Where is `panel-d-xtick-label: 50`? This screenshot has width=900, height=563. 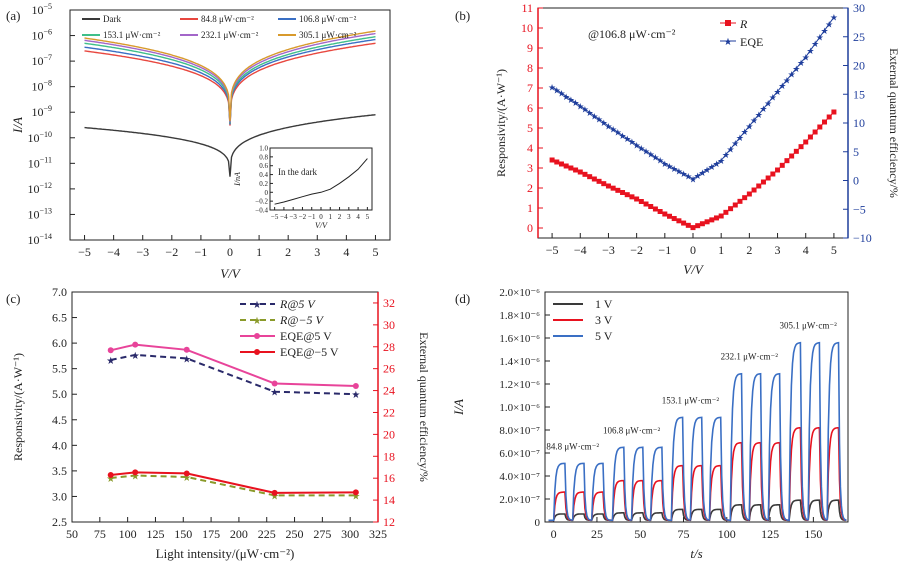 panel-d-xtick-label: 50 is located at coordinates (640, 534).